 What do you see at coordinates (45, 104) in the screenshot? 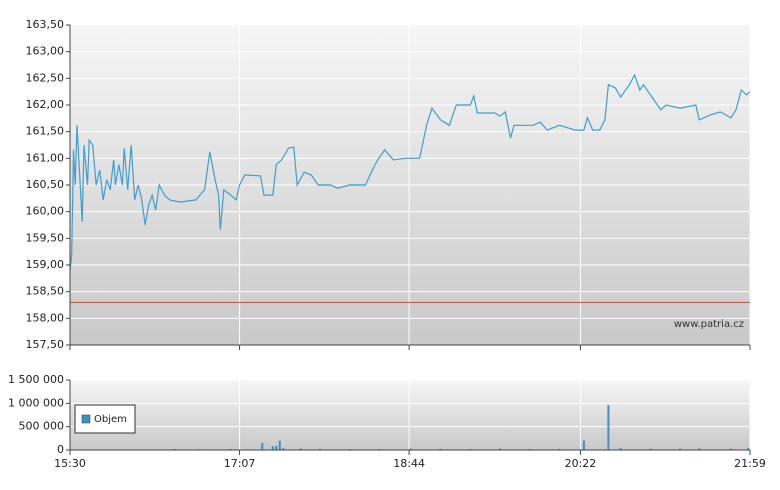
I see `y-tick-label: 162,00` at bounding box center [45, 104].